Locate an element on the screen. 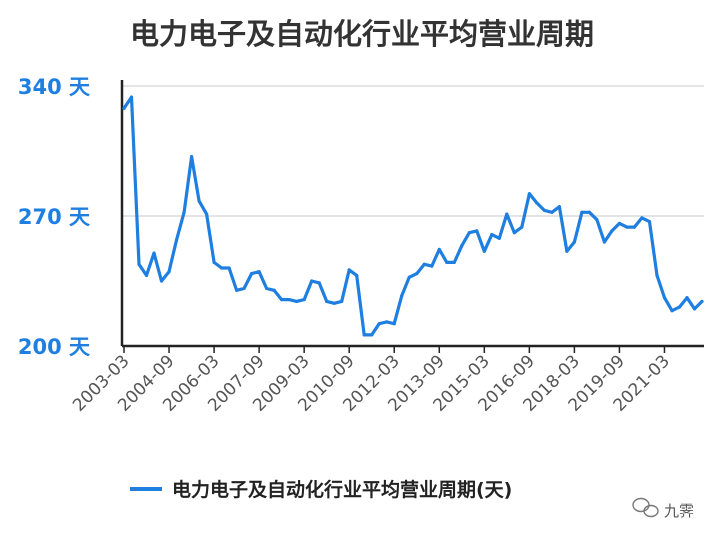  legend: 电力电子及自动化行业平均营业周期(天) is located at coordinates (321, 489).